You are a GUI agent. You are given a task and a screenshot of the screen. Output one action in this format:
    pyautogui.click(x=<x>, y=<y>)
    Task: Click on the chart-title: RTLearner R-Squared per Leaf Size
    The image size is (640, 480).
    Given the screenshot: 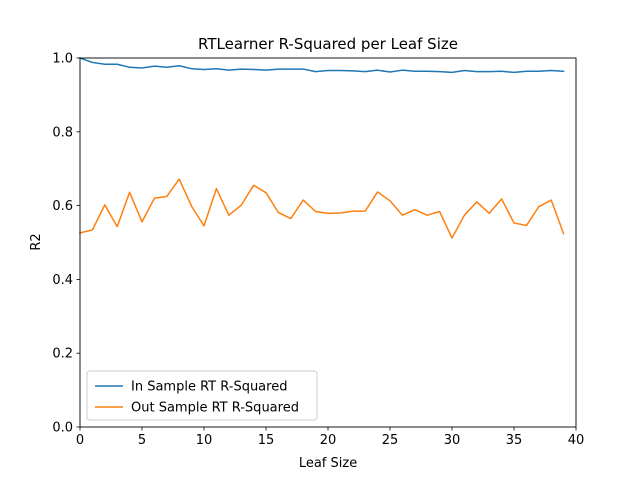 What is the action you would take?
    pyautogui.click(x=328, y=44)
    